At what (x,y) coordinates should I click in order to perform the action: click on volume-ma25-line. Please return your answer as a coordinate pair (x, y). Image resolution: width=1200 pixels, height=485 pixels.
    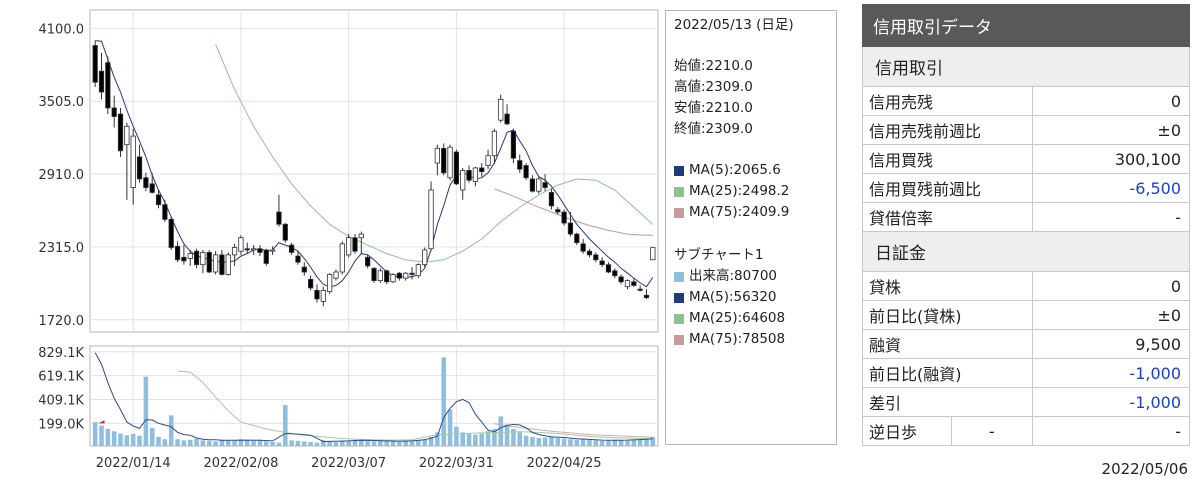
    Looking at the image, I should click on (415, 405).